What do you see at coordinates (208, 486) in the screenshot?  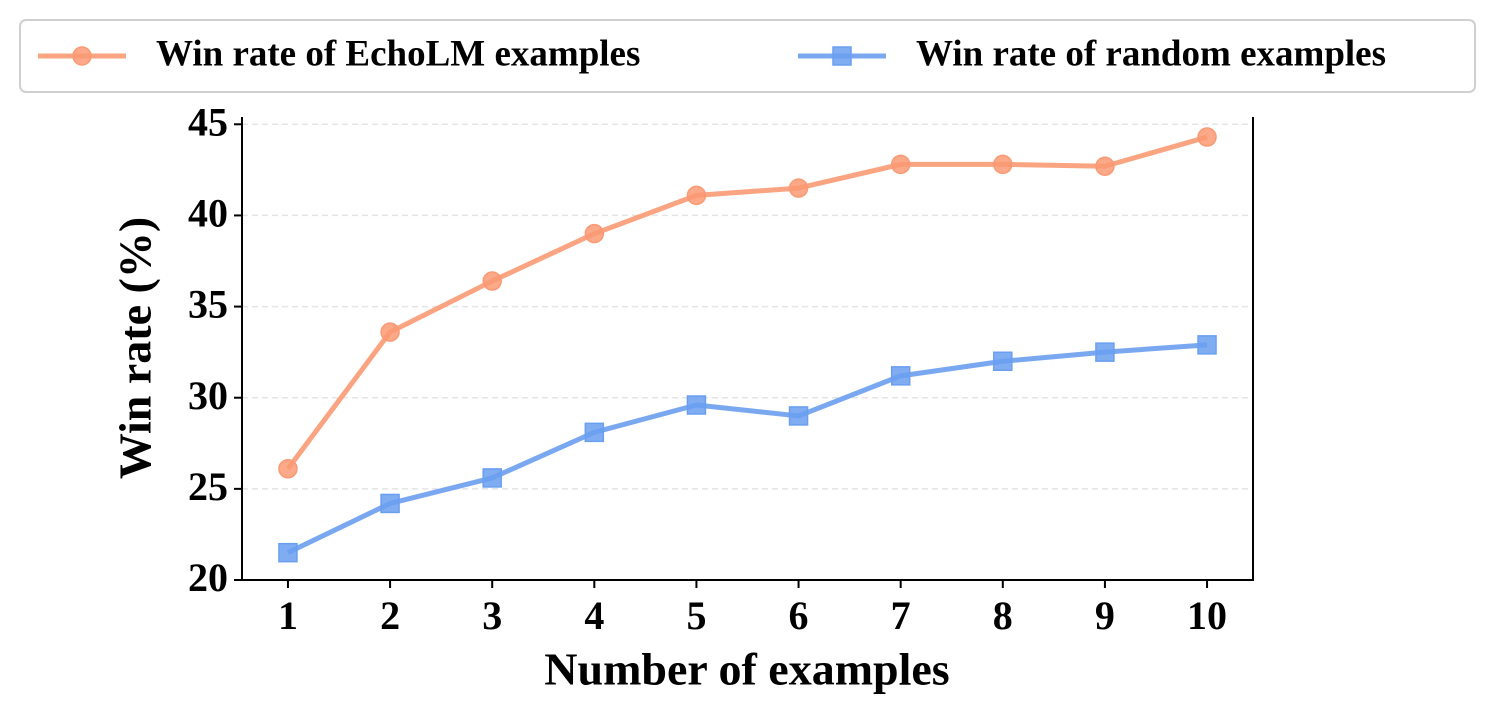 I see `y-tick-label: 25` at bounding box center [208, 486].